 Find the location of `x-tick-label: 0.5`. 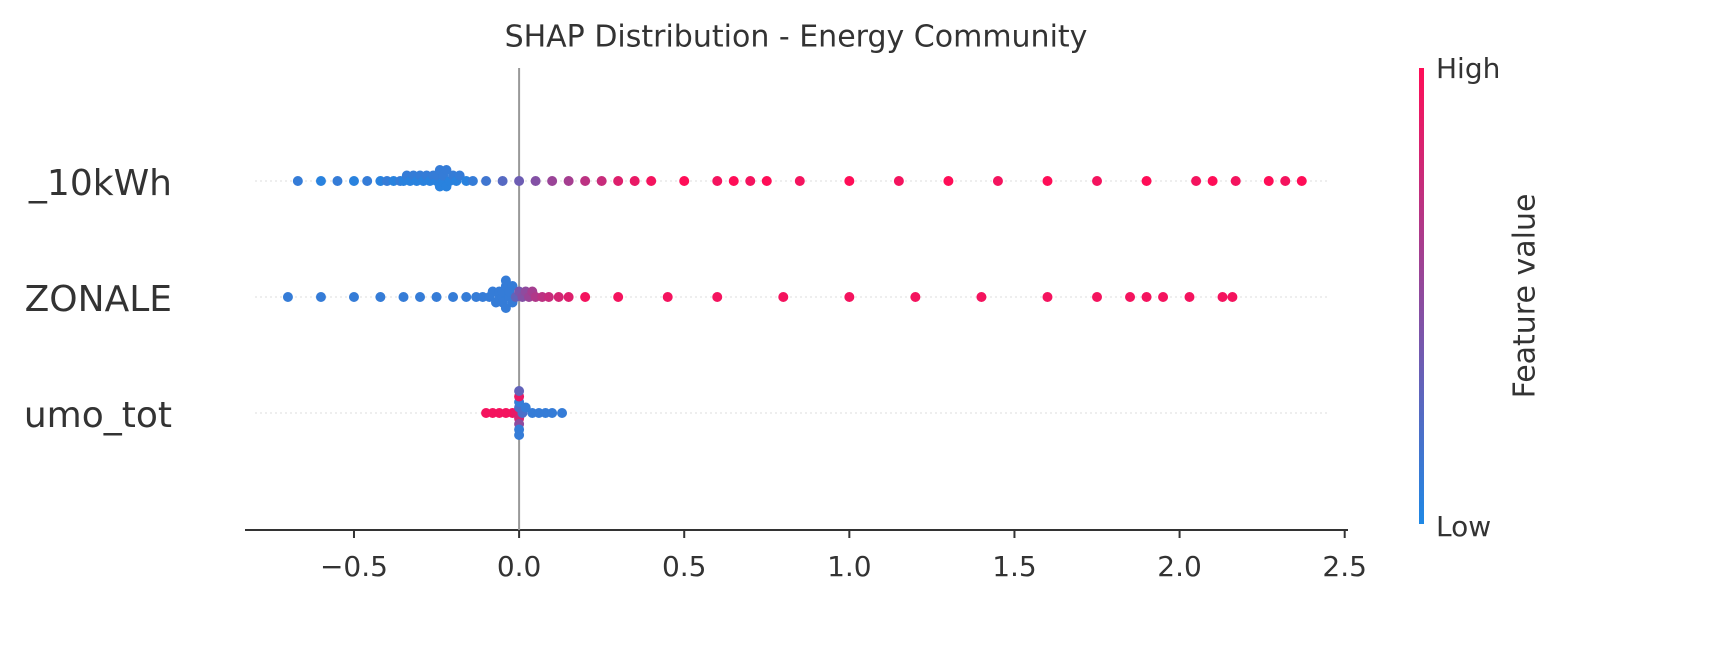

x-tick-label: 0.5 is located at coordinates (684, 566).